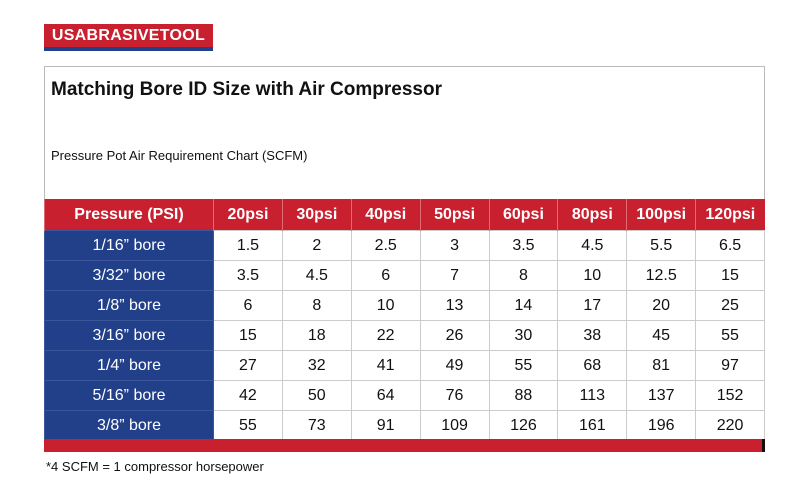  Describe the element at coordinates (661, 305) in the screenshot. I see `cell: 20` at that location.